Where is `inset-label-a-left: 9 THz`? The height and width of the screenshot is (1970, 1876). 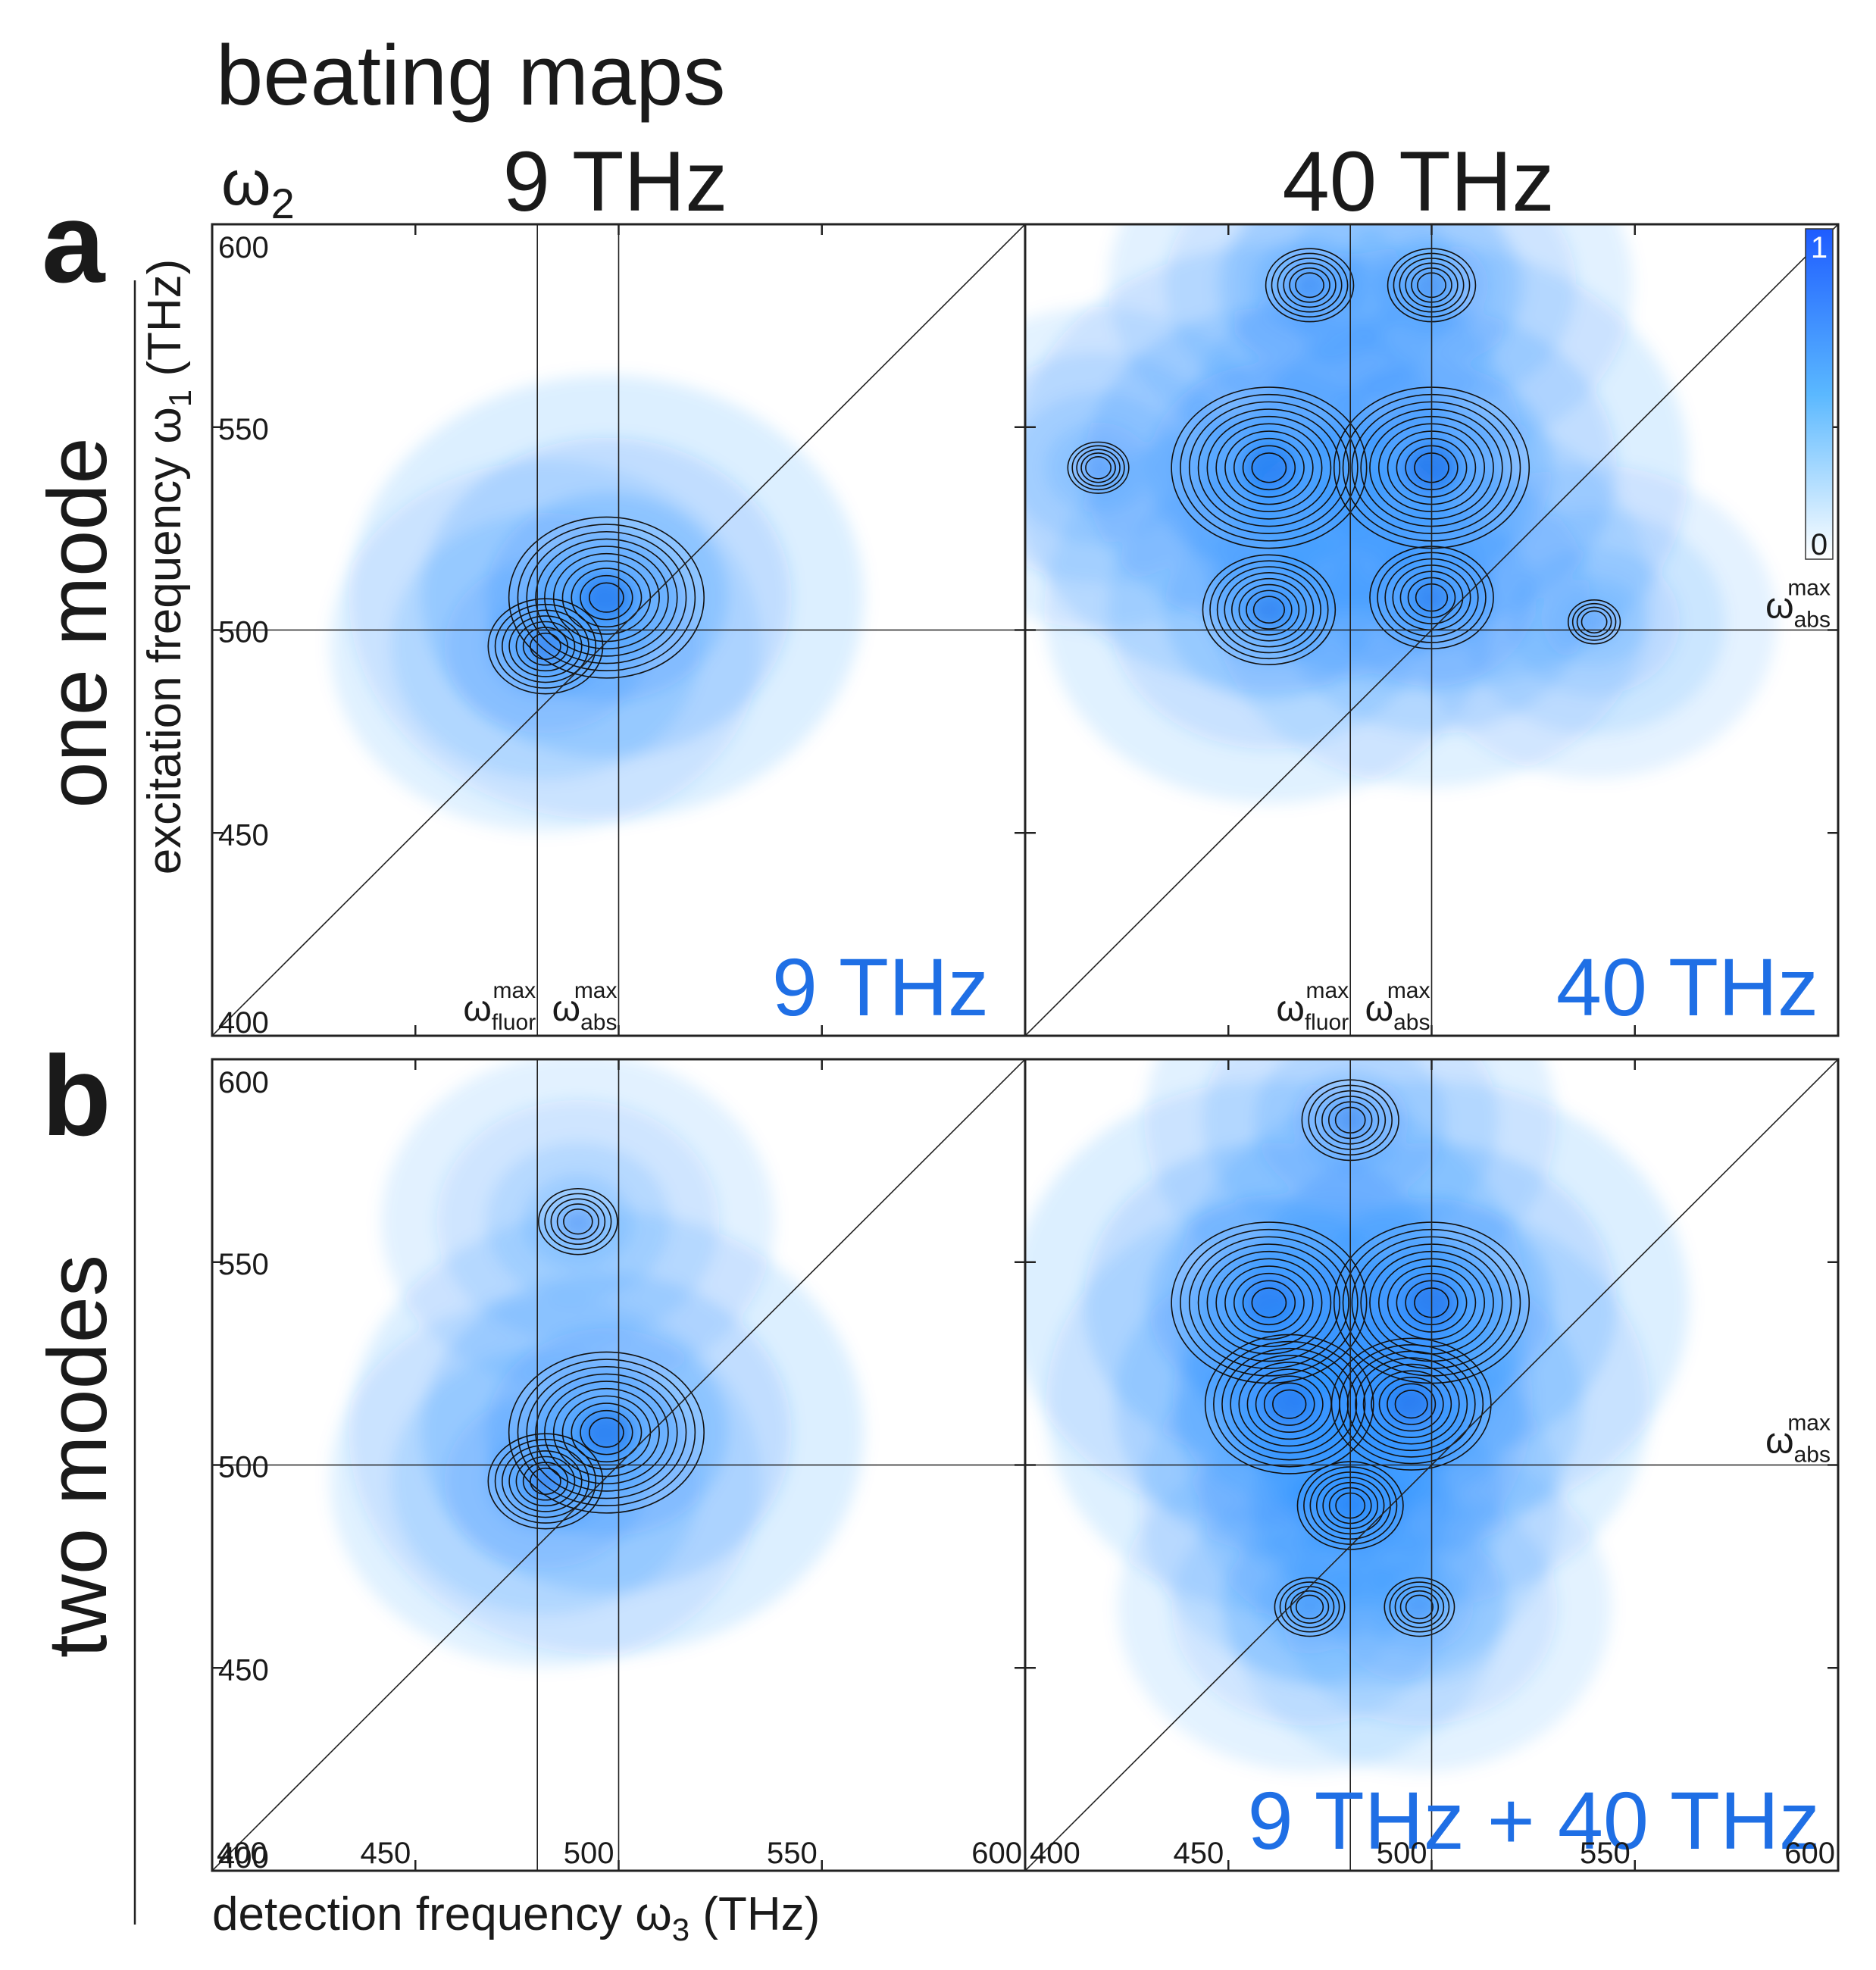 inset-label-a-left: 9 THz is located at coordinates (880, 987).